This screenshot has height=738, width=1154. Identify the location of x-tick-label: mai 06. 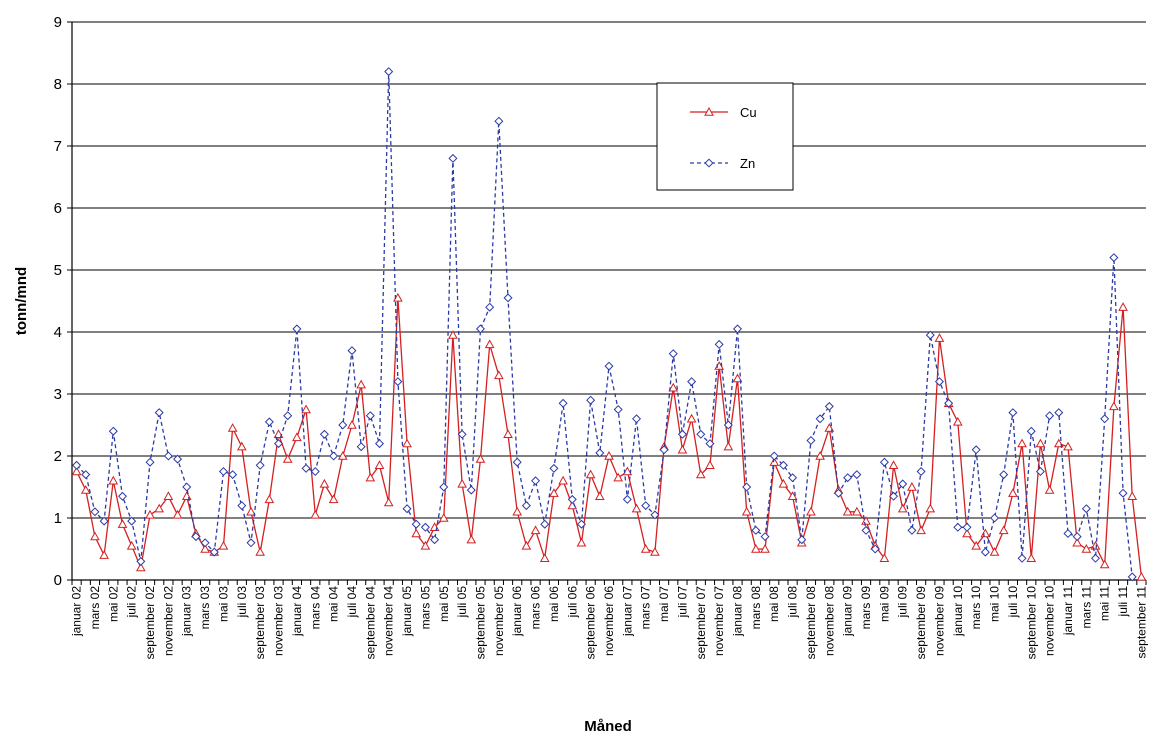
(554, 604).